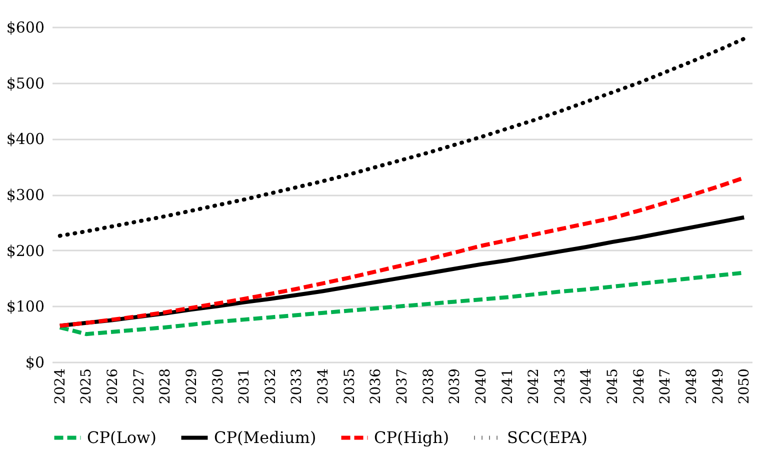 This screenshot has width=772, height=462. What do you see at coordinates (428, 386) in the screenshot?
I see `x-tick-label: 2038` at bounding box center [428, 386].